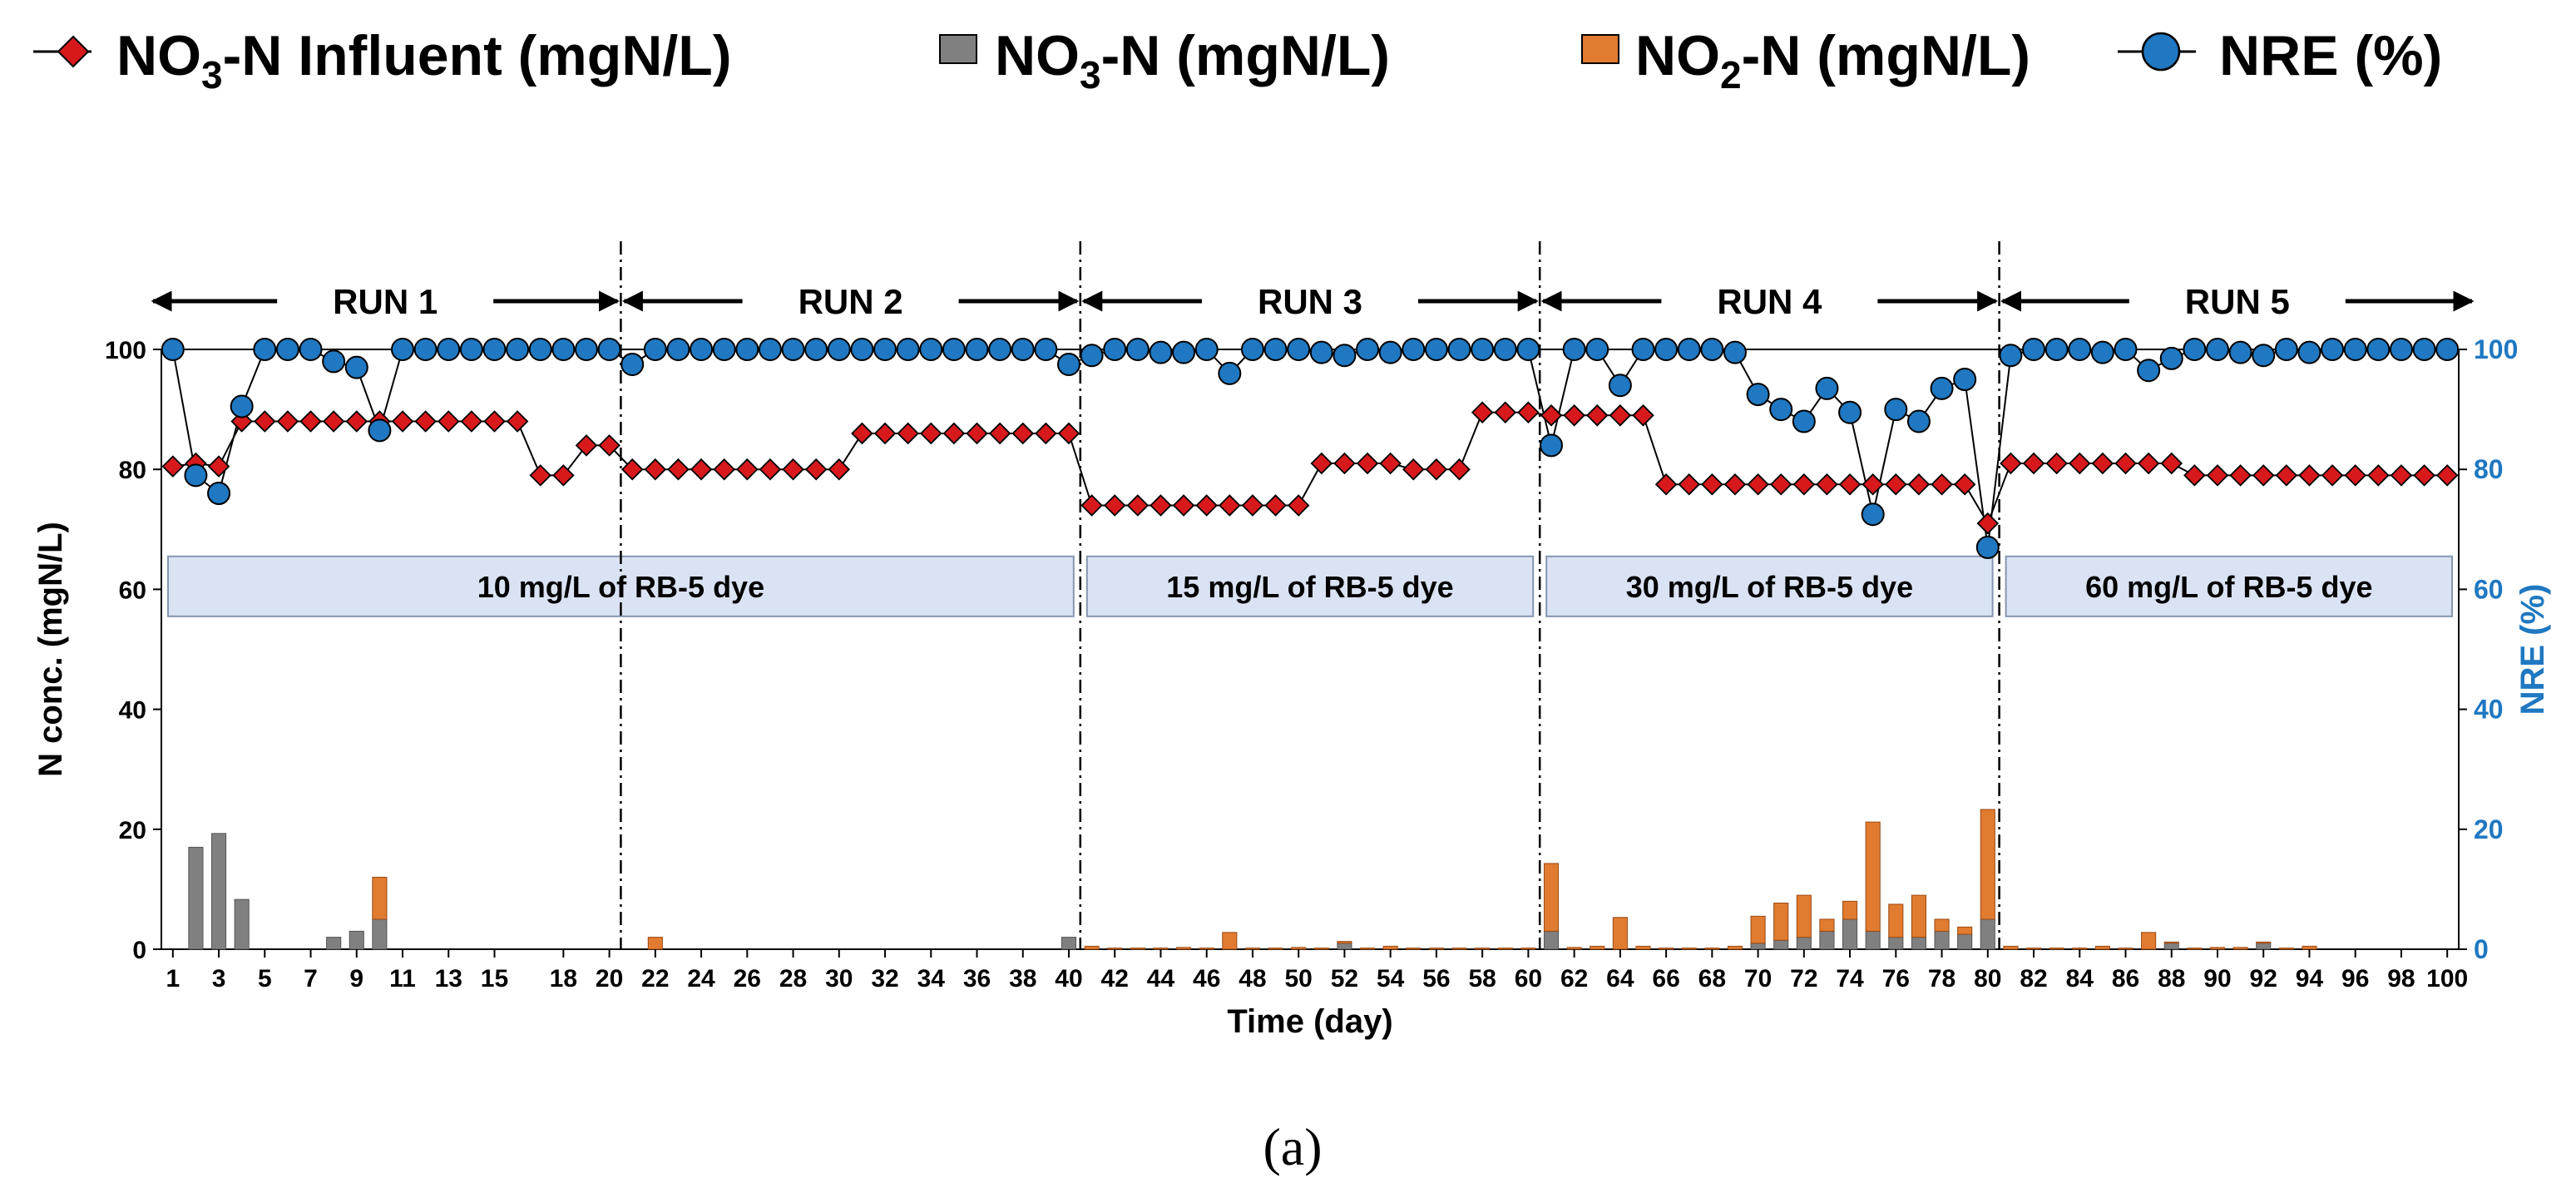 The height and width of the screenshot is (1188, 2576). Describe the element at coordinates (2080, 978) in the screenshot. I see `x-tick-label: 84` at that location.